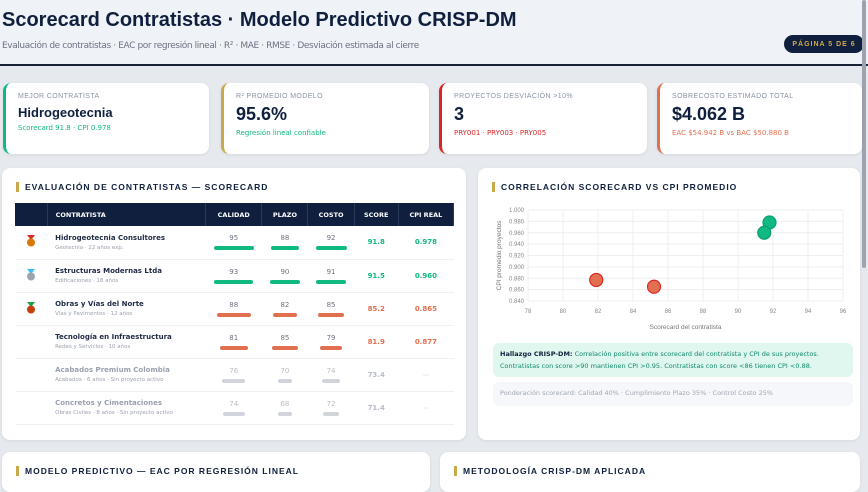 The width and height of the screenshot is (868, 492). I want to click on calidad-value: 88, so click(234, 304).